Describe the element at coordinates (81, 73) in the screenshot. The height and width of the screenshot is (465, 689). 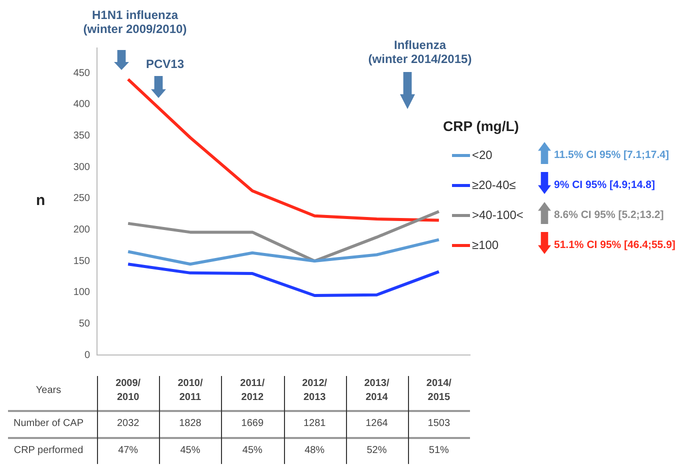
I see `y-tick-label: 450` at that location.